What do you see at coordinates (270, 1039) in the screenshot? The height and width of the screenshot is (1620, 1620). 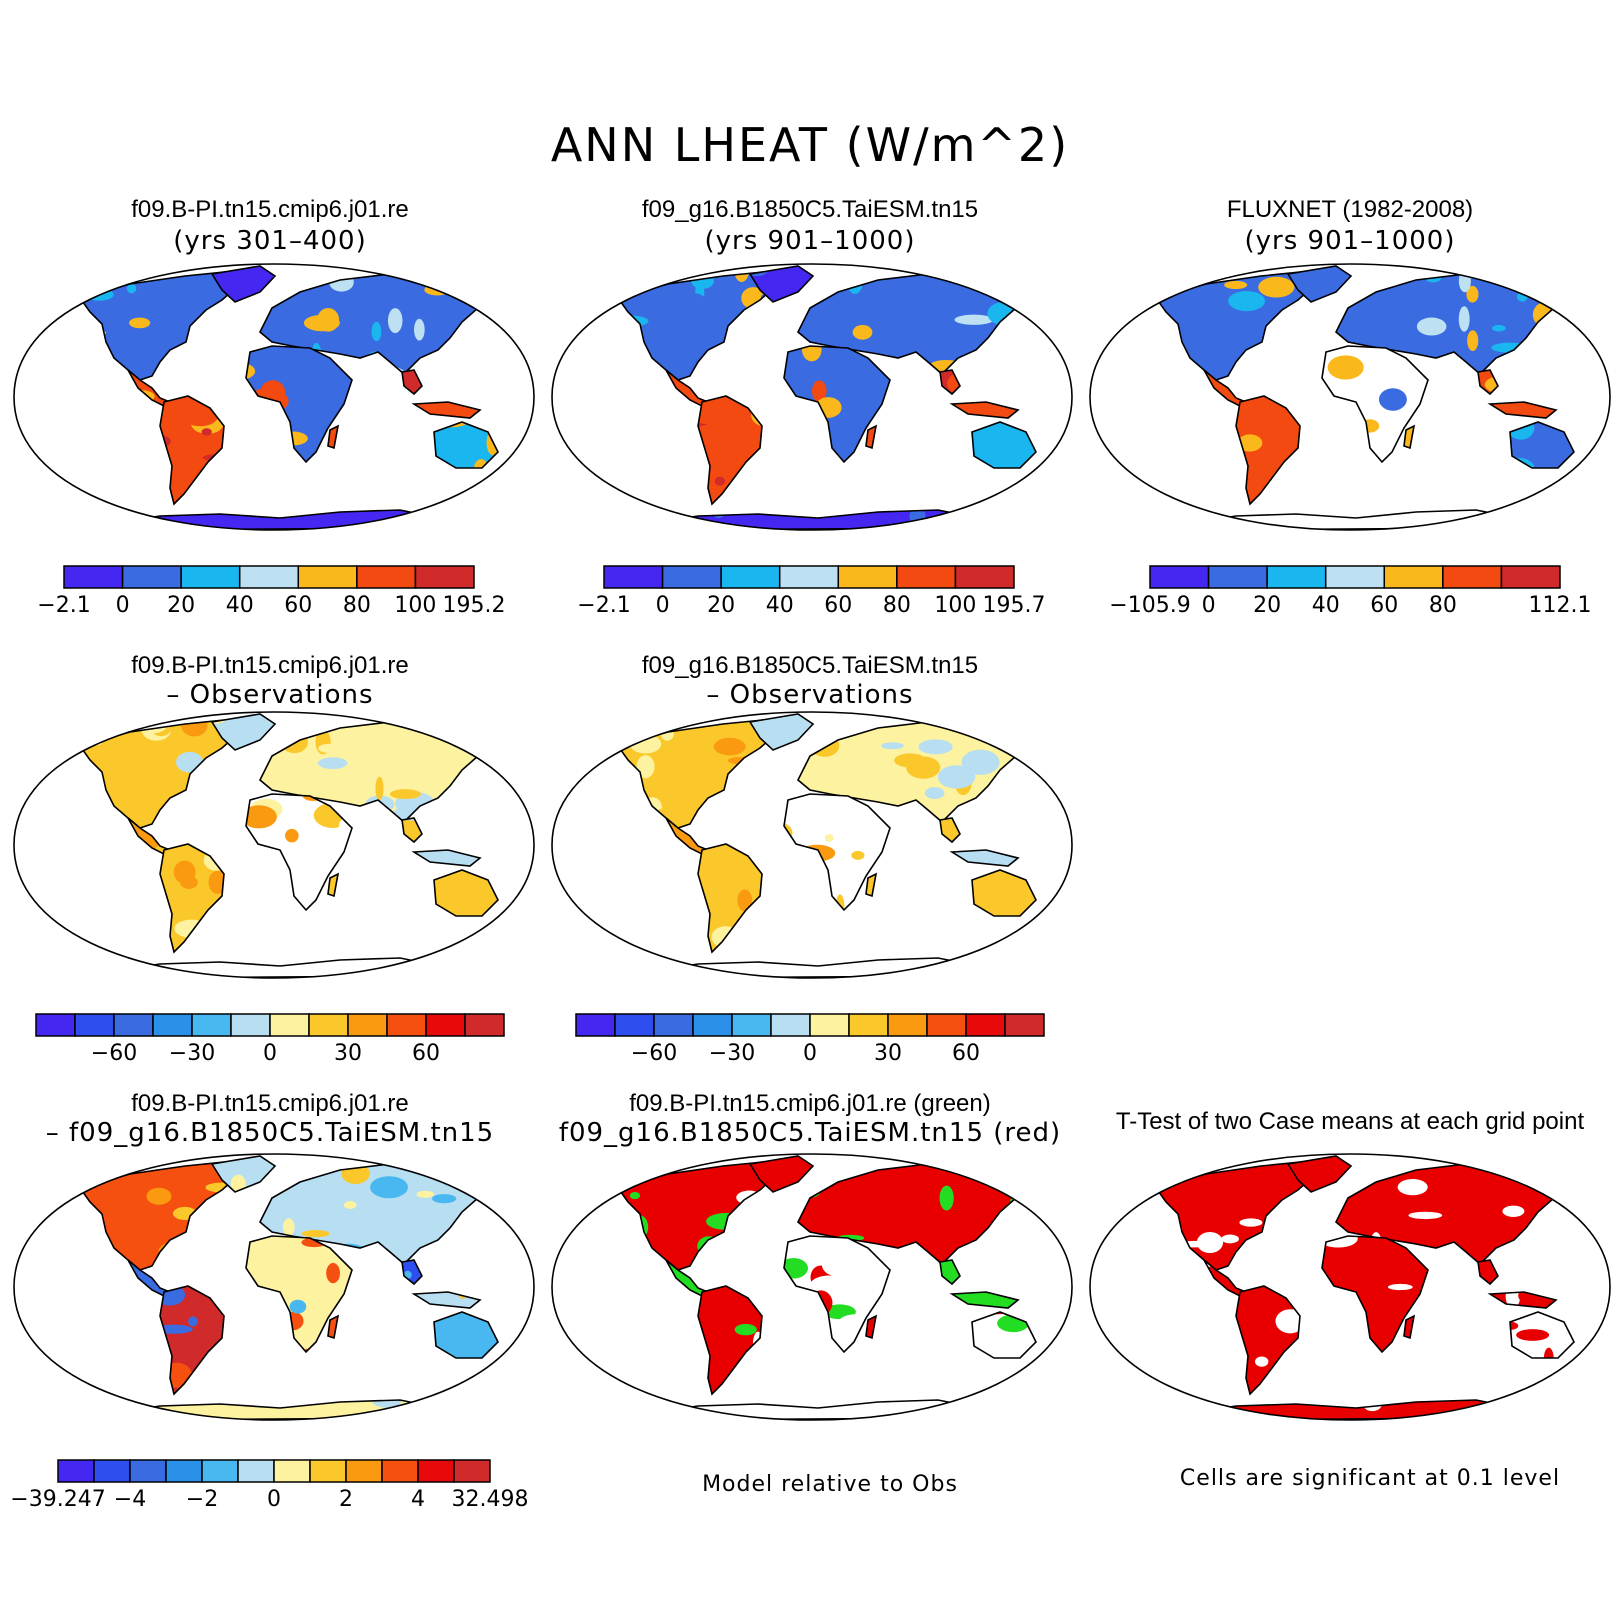 I see `colorbar-panel-4: −60 −30 0 30 60` at bounding box center [270, 1039].